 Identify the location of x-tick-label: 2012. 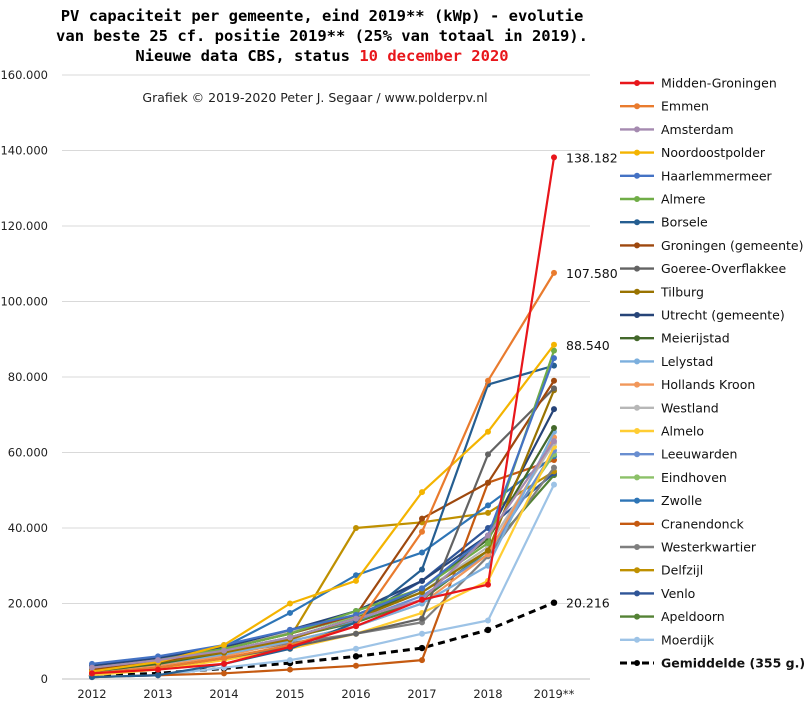
(91, 694).